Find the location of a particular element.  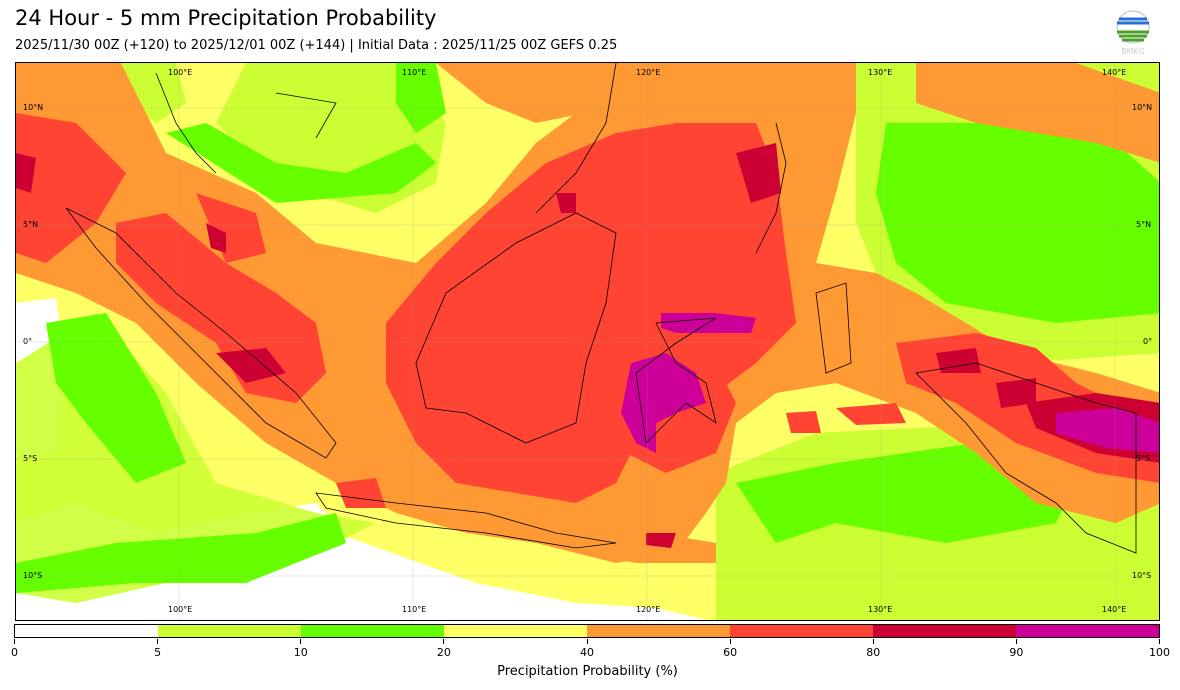

lon-label-top: 130°E is located at coordinates (880, 72).